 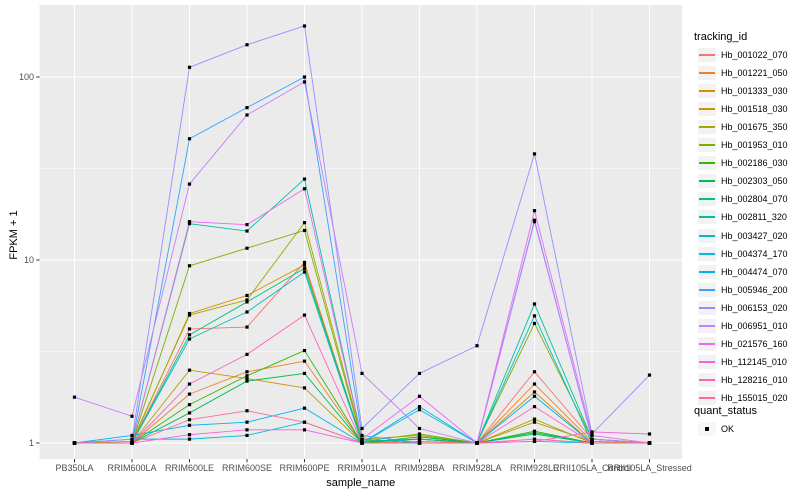 I want to click on legend-item-label: Hb_002811_320, so click(x=754, y=217).